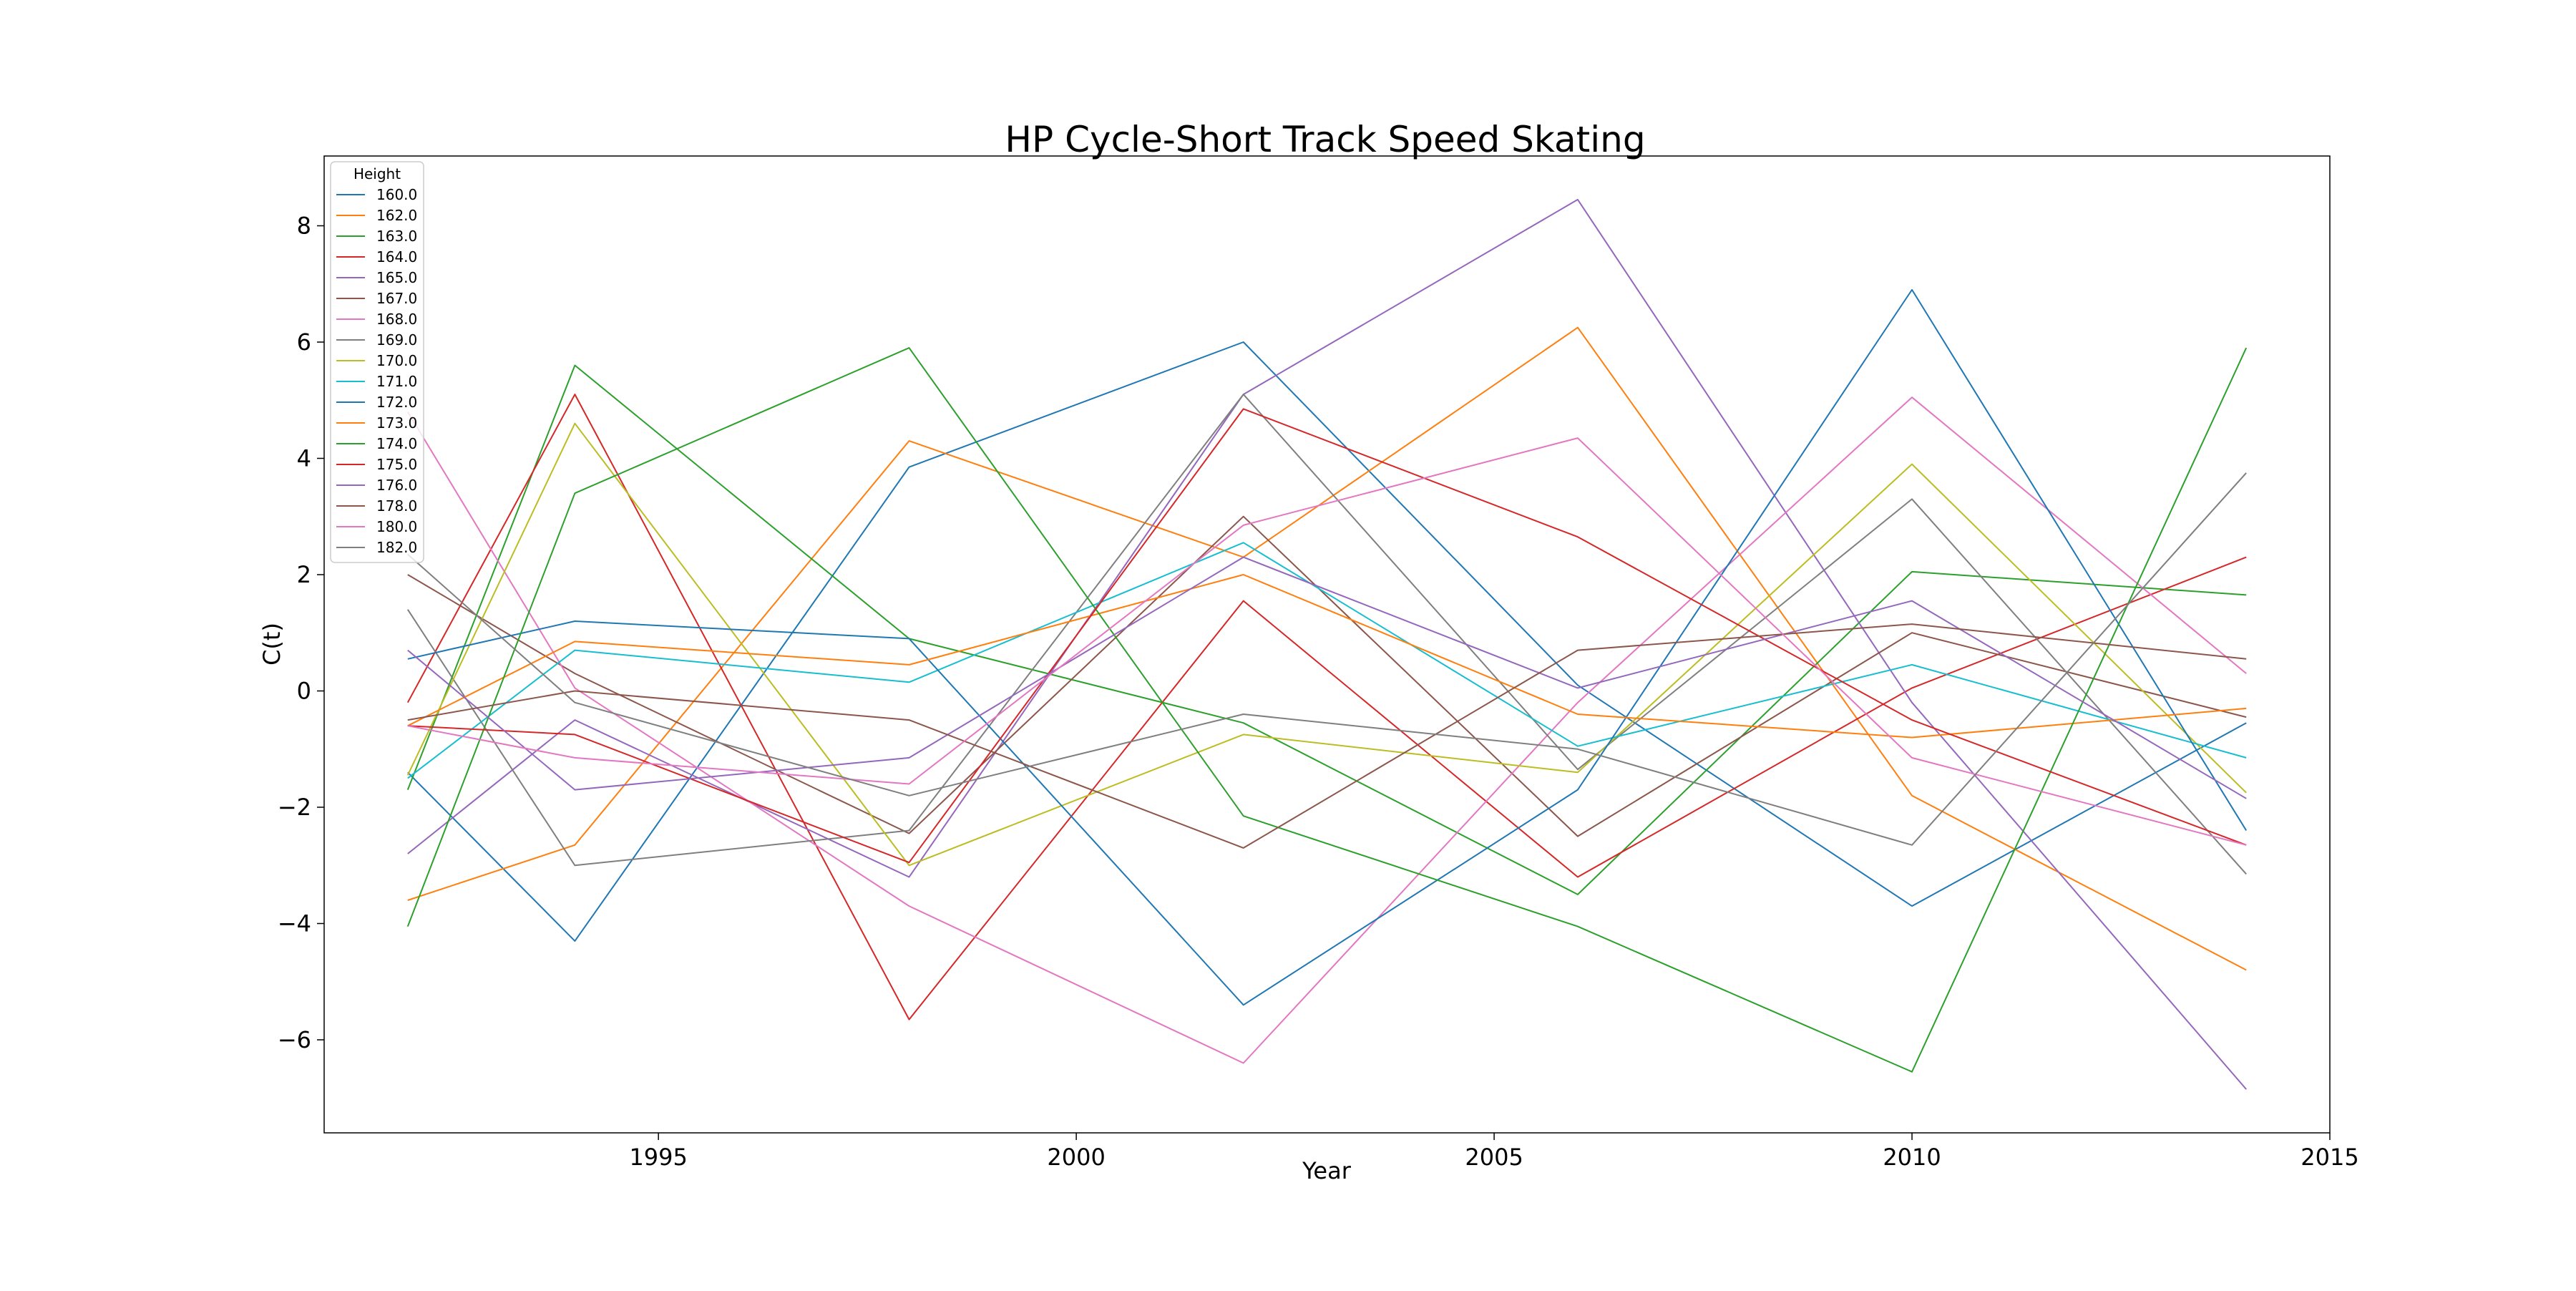 The image size is (2576, 1291). Describe the element at coordinates (396, 298) in the screenshot. I see `legend-label-167.0: 167.0` at that location.